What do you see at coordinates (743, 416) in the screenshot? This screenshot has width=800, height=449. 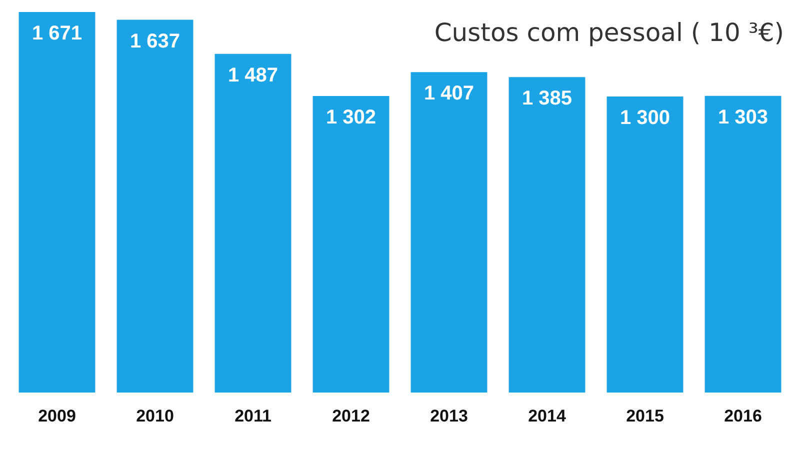 I see `x-tick-label: 2016` at bounding box center [743, 416].